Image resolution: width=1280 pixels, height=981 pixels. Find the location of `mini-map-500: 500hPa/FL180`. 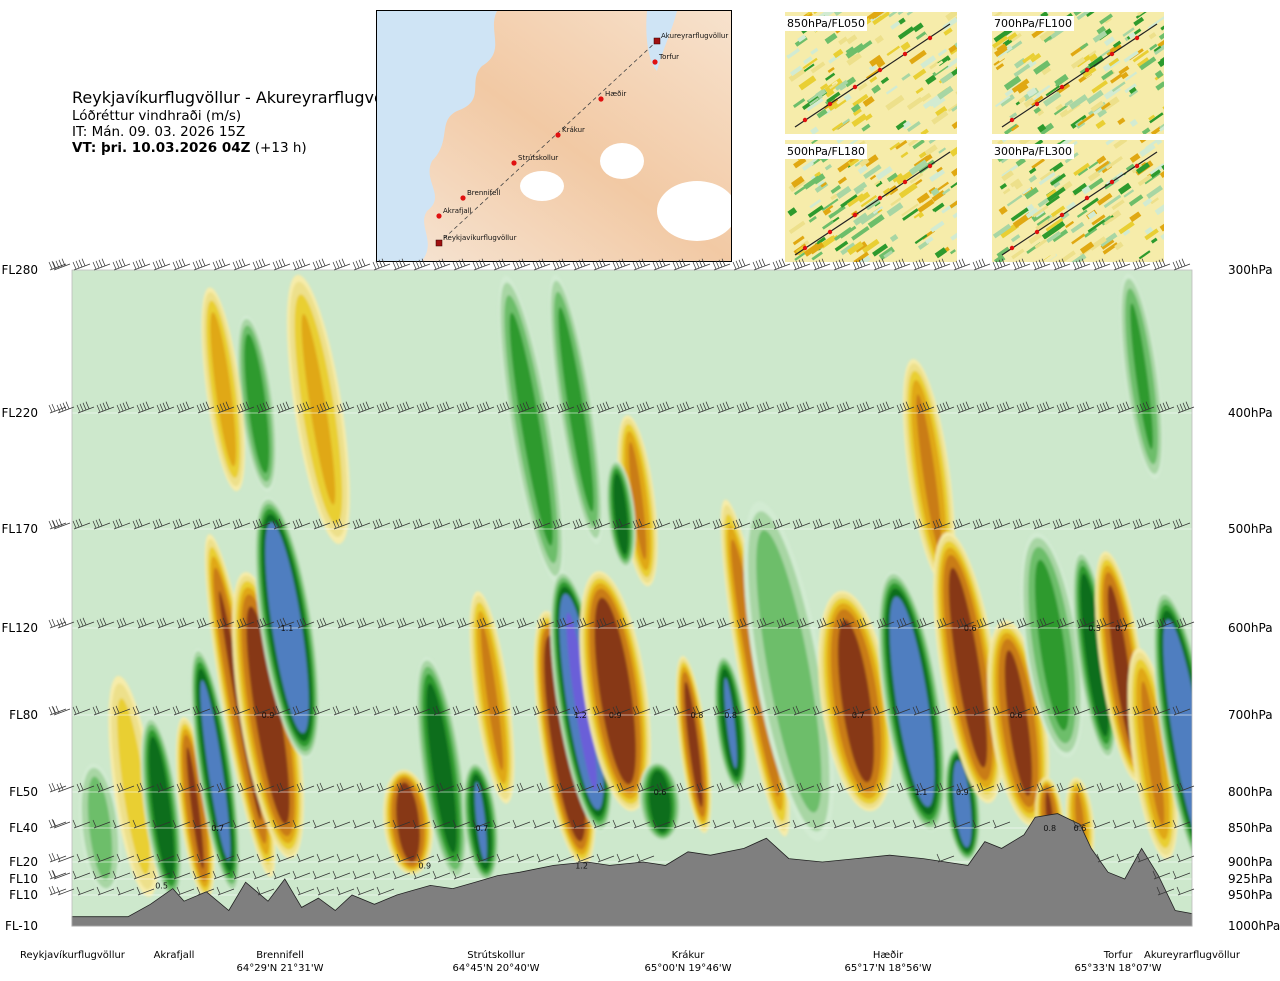

mini-map-500: 500hPa/FL180 is located at coordinates (871, 201).